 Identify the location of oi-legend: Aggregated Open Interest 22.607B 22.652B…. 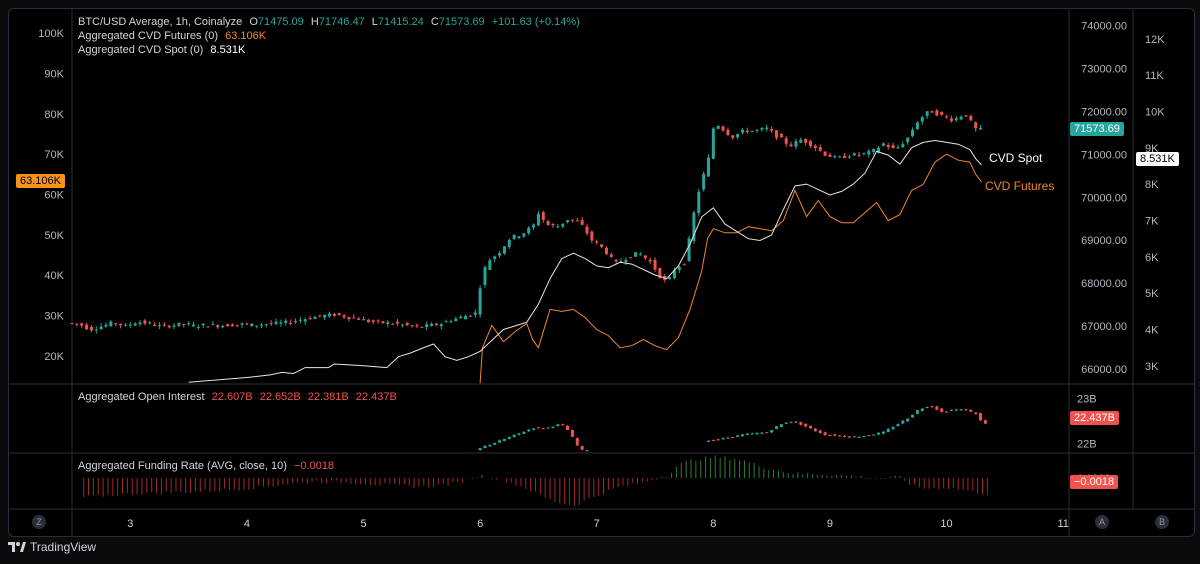
(239, 397).